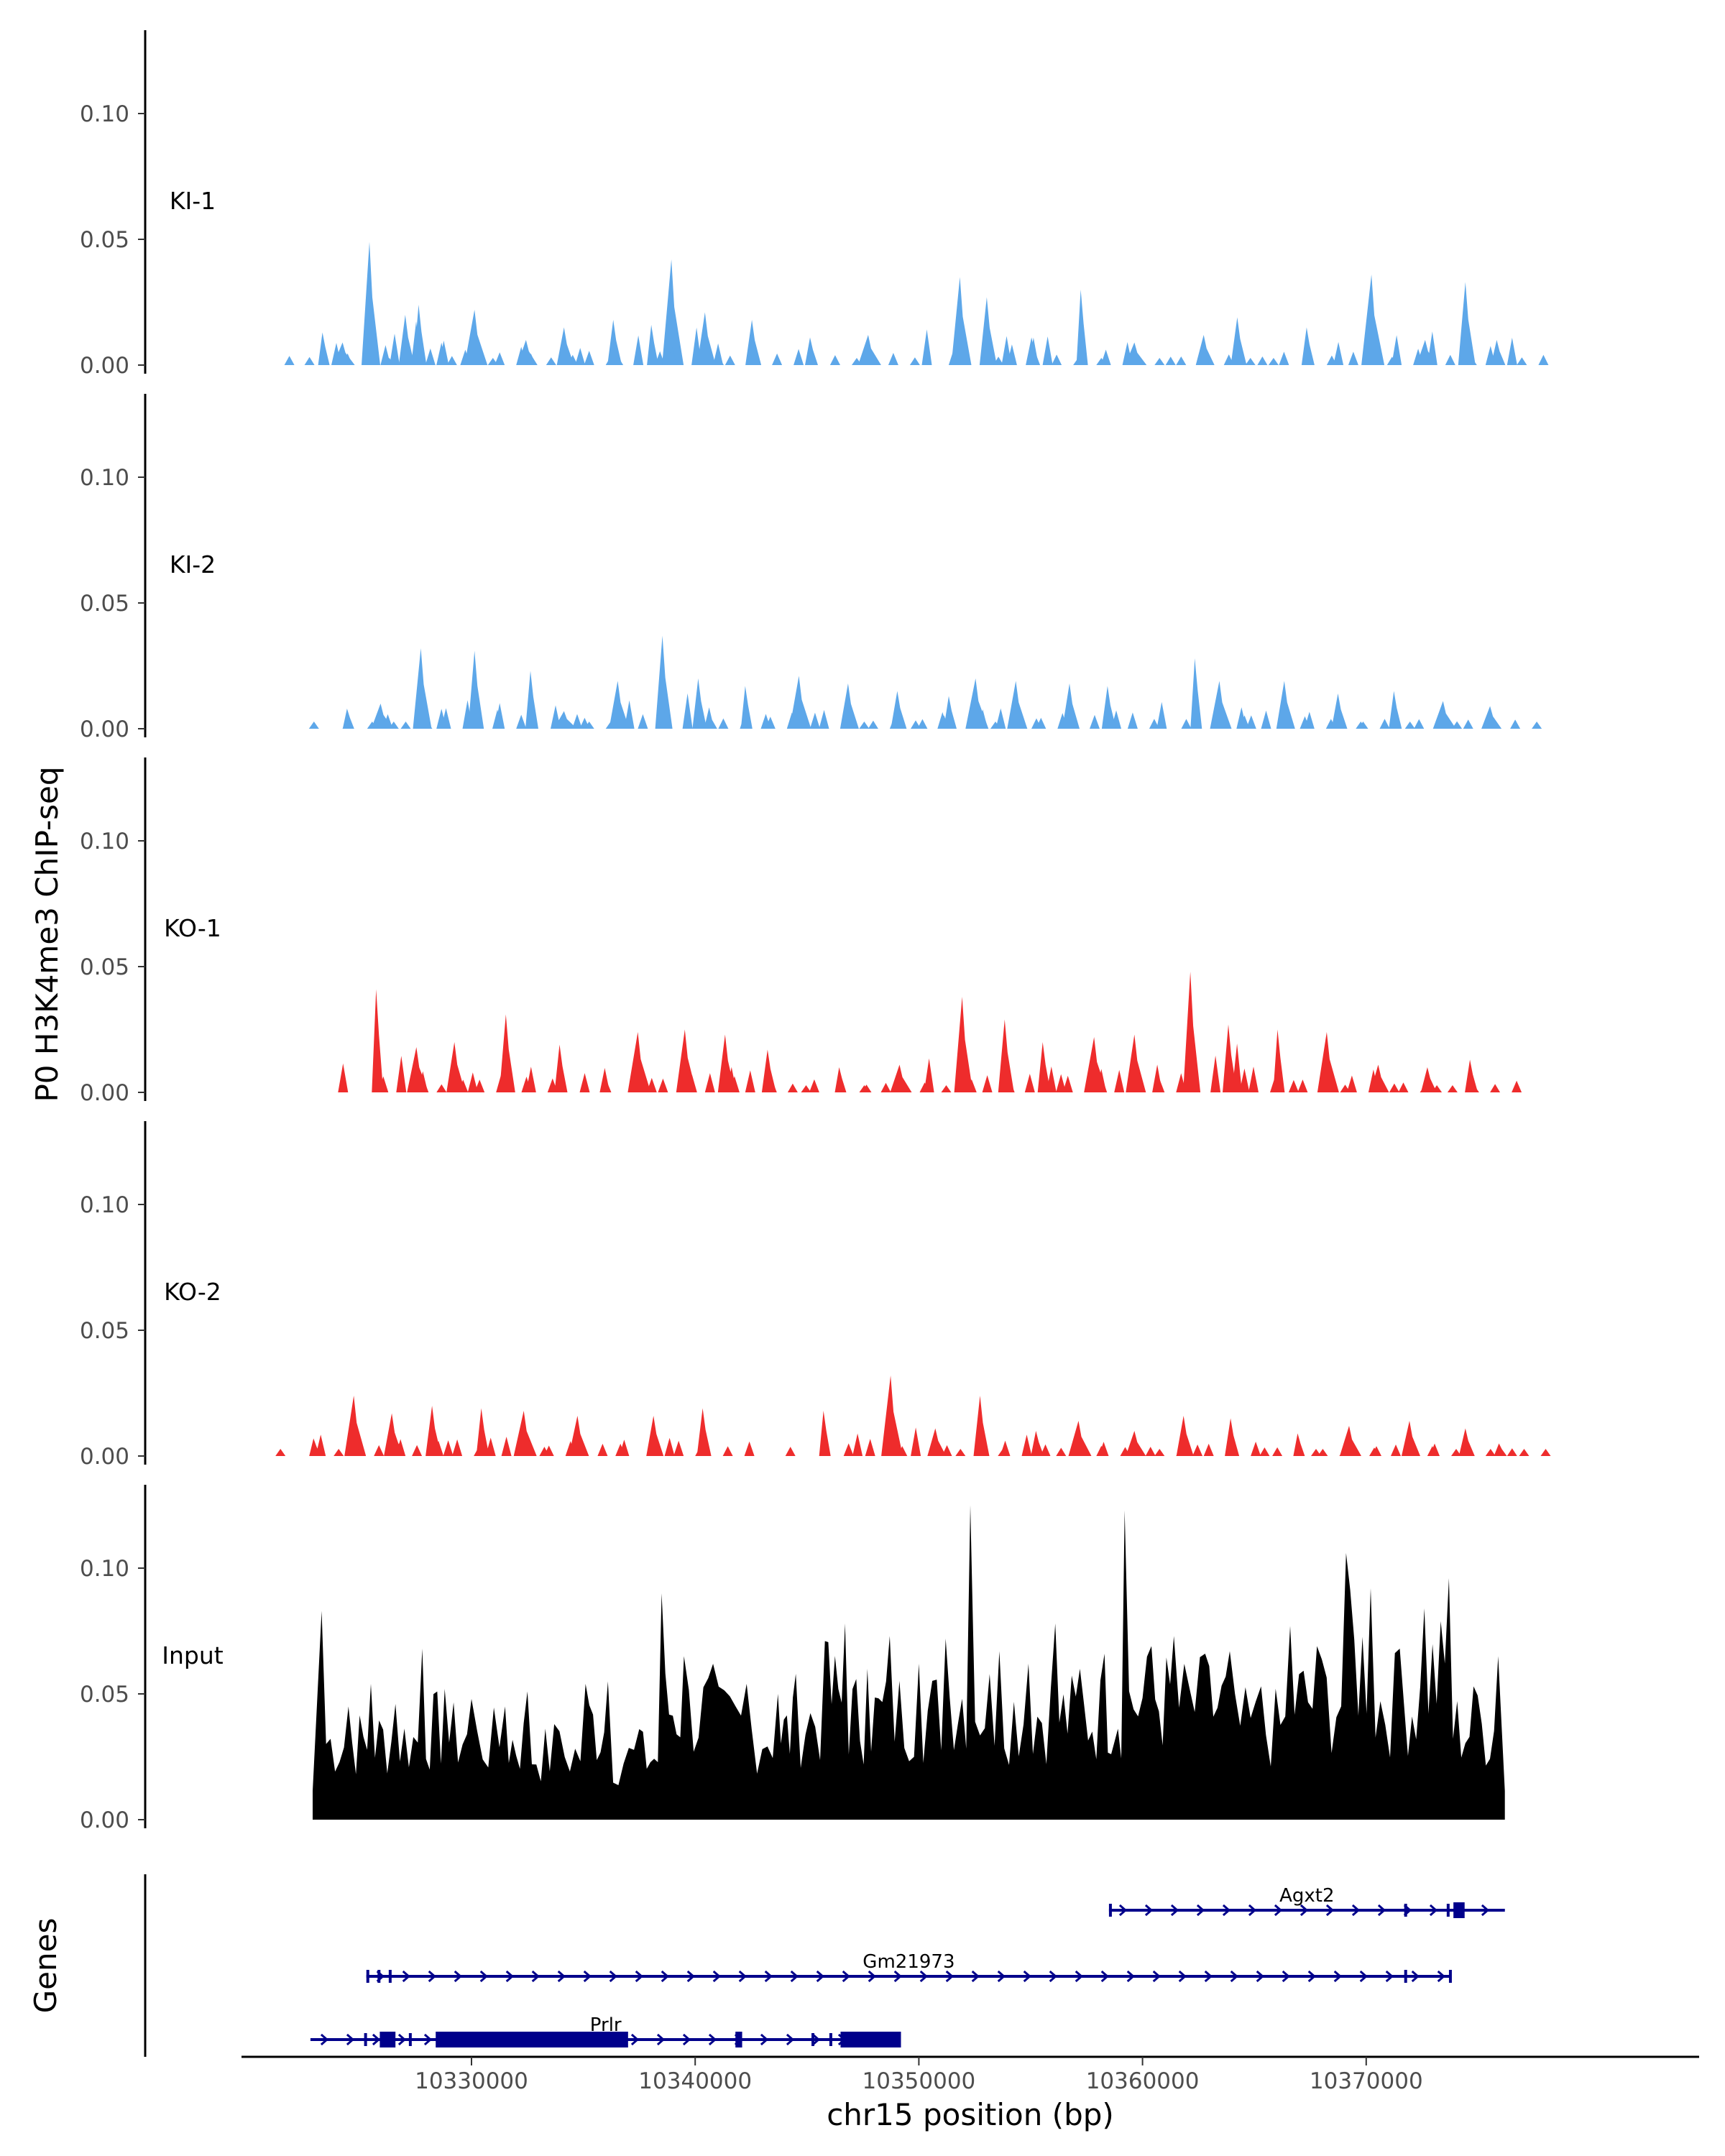 Image resolution: width=1725 pixels, height=2156 pixels. Describe the element at coordinates (907, 1966) in the screenshot. I see `gene-models: Agxt2 Gm21973 Prlr` at that location.